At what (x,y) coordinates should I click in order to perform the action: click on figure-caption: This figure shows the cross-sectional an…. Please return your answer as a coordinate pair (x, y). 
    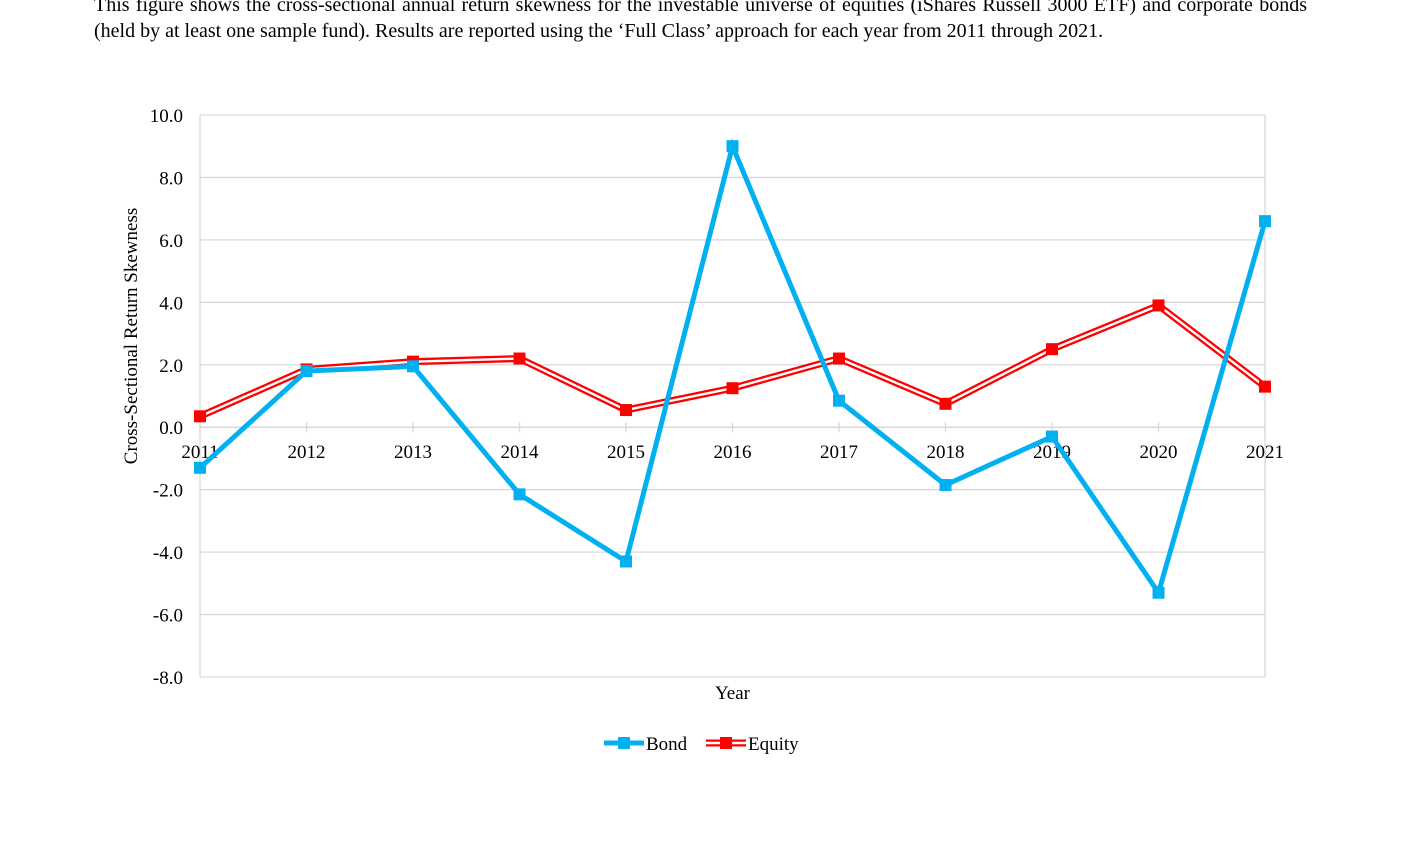
    Looking at the image, I should click on (700, 21).